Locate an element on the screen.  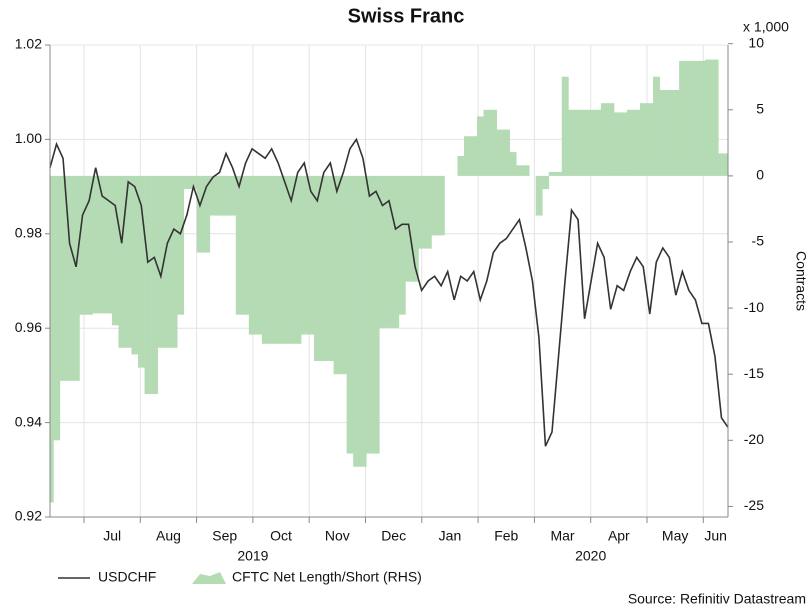
x-tick-label: Nov is located at coordinates (337, 536).